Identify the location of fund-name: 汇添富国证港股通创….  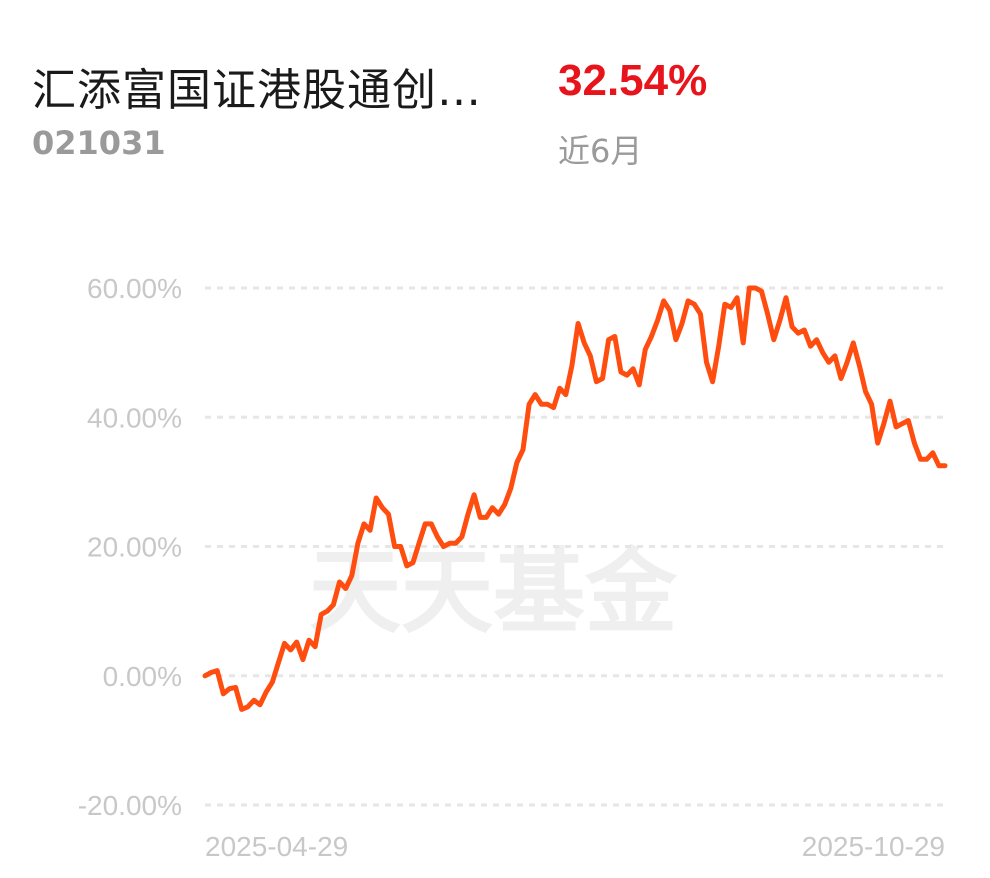
(257, 90).